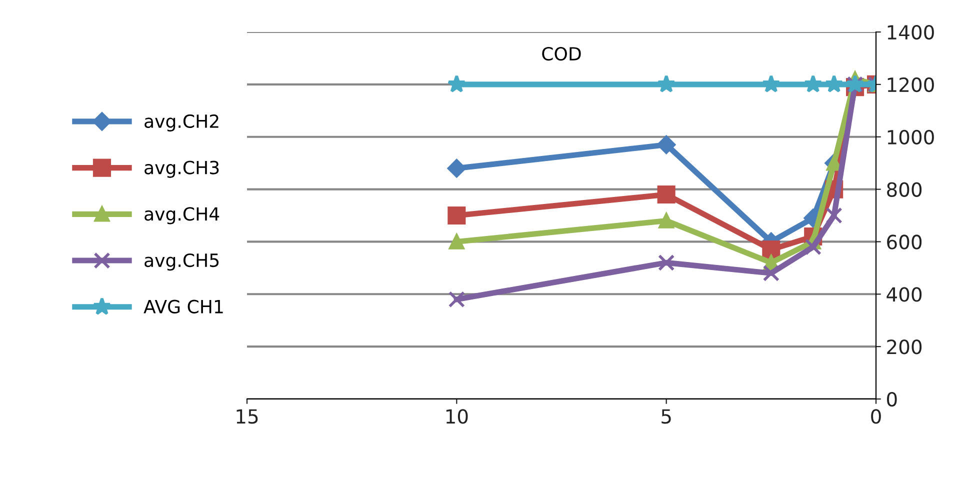 The height and width of the screenshot is (491, 961). I want to click on y-tick-label: 1400, so click(911, 32).